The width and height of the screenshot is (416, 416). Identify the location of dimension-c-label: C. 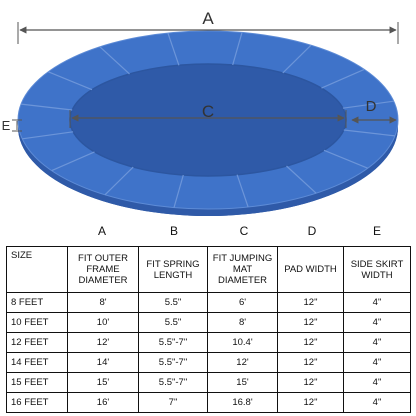
(208, 111).